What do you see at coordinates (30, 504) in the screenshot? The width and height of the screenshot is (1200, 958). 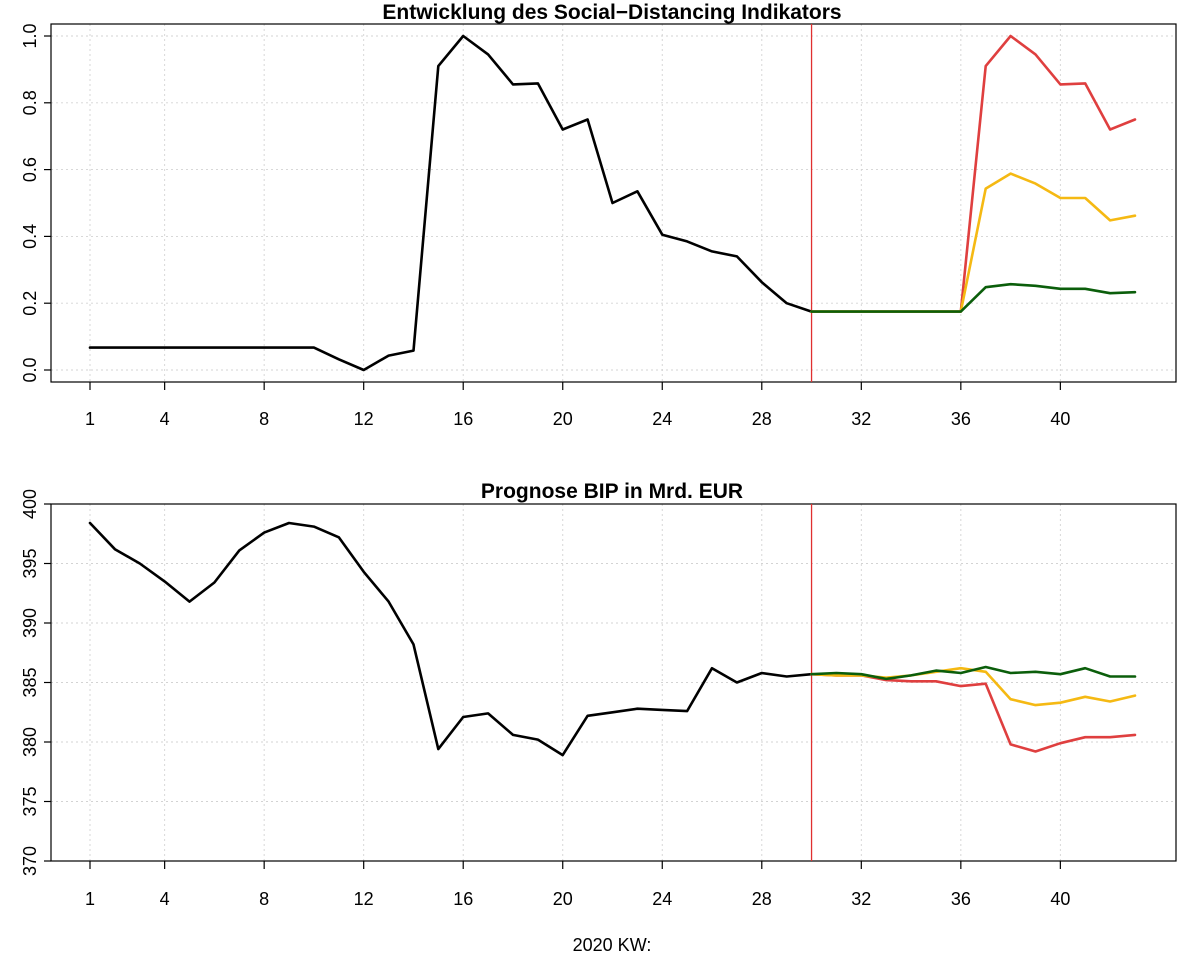 I see `y-tick-label: 400` at bounding box center [30, 504].